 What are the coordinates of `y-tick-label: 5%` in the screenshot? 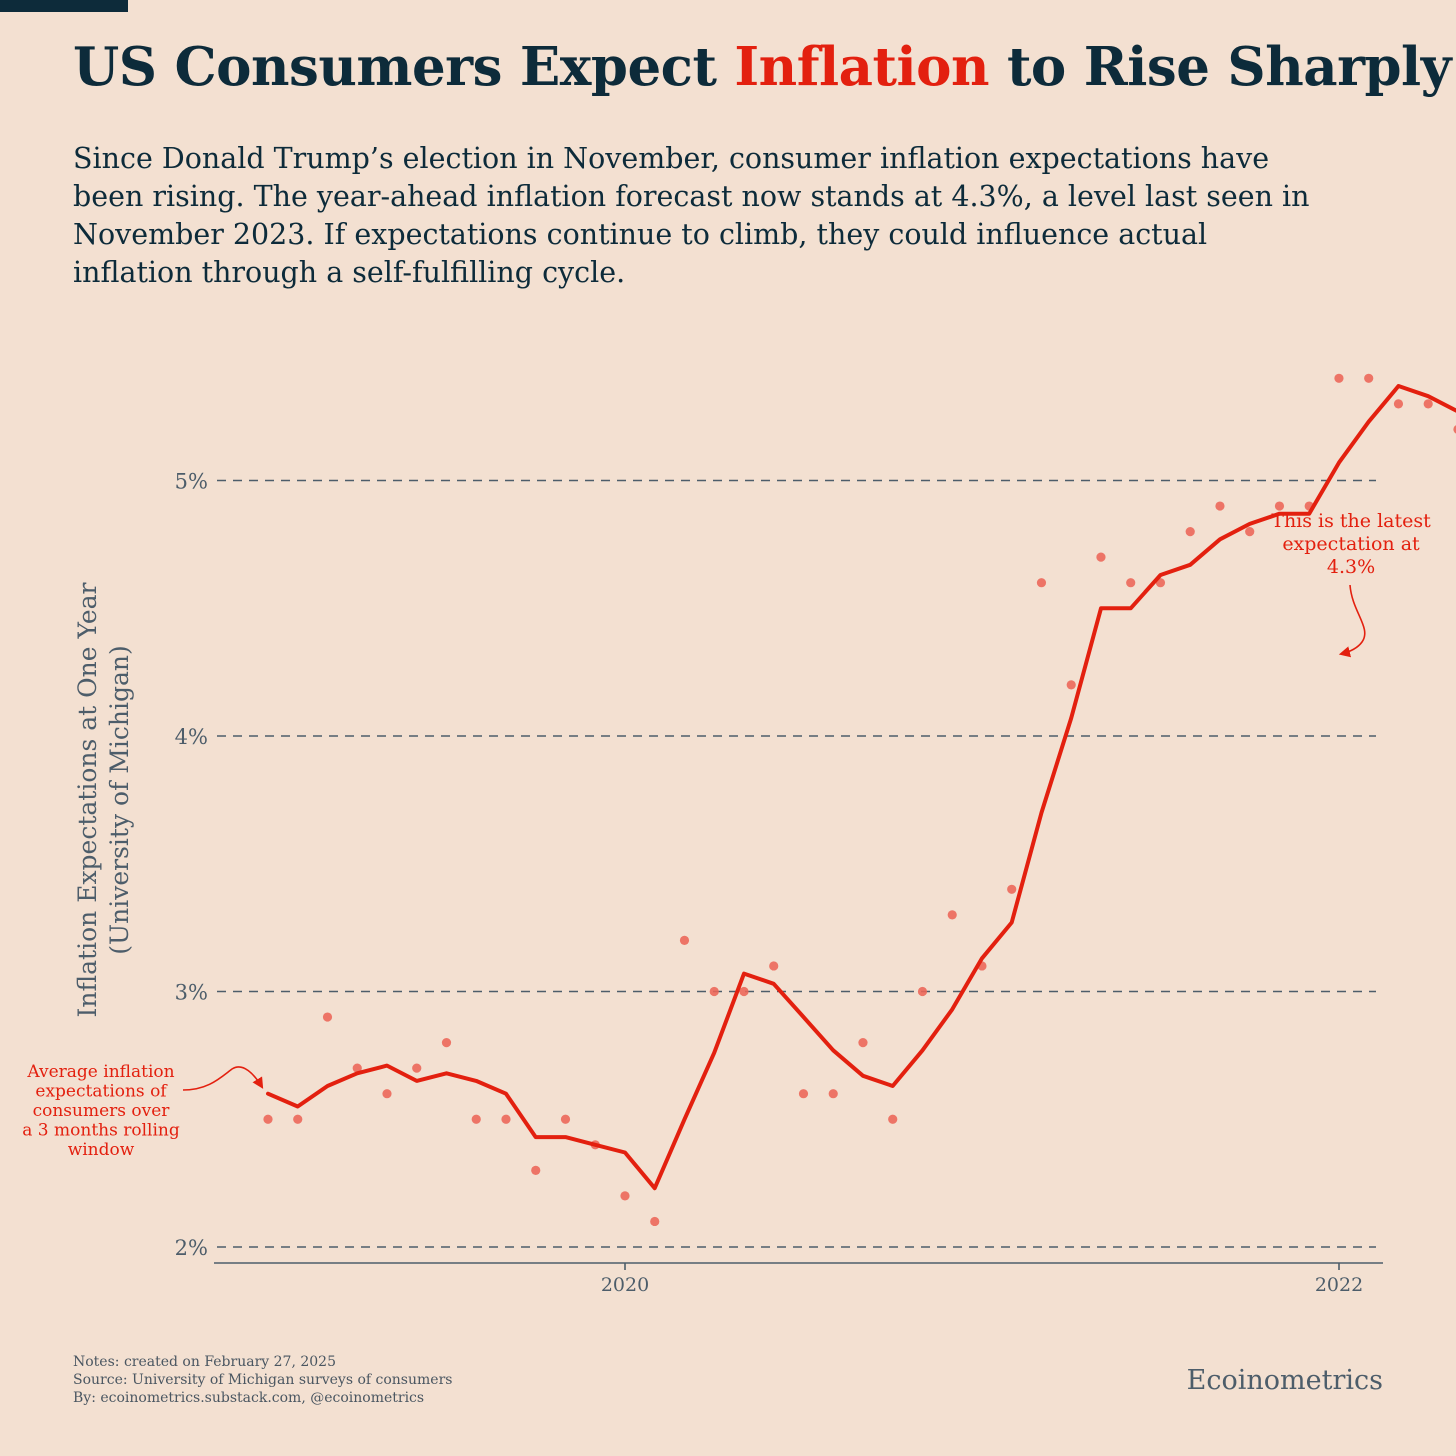 It's located at (191, 482).